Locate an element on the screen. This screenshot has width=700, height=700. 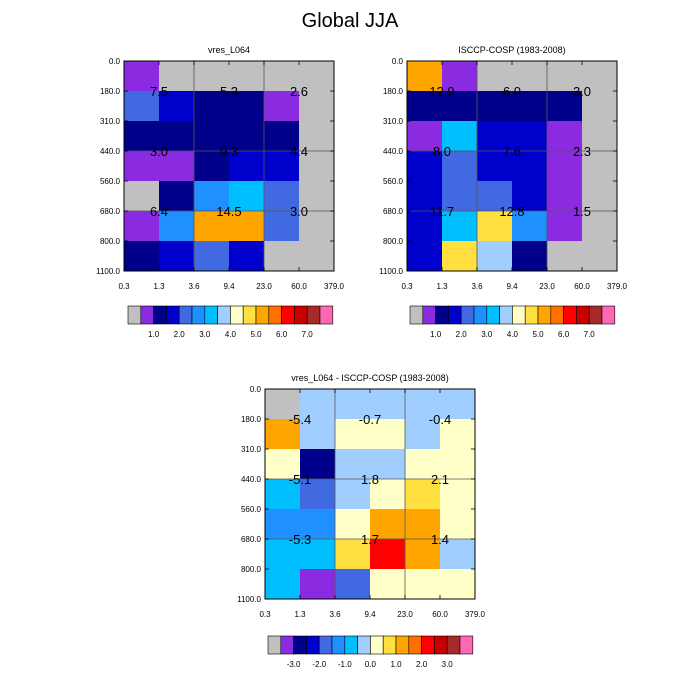
colorbar-label: 2.0 is located at coordinates (462, 334).